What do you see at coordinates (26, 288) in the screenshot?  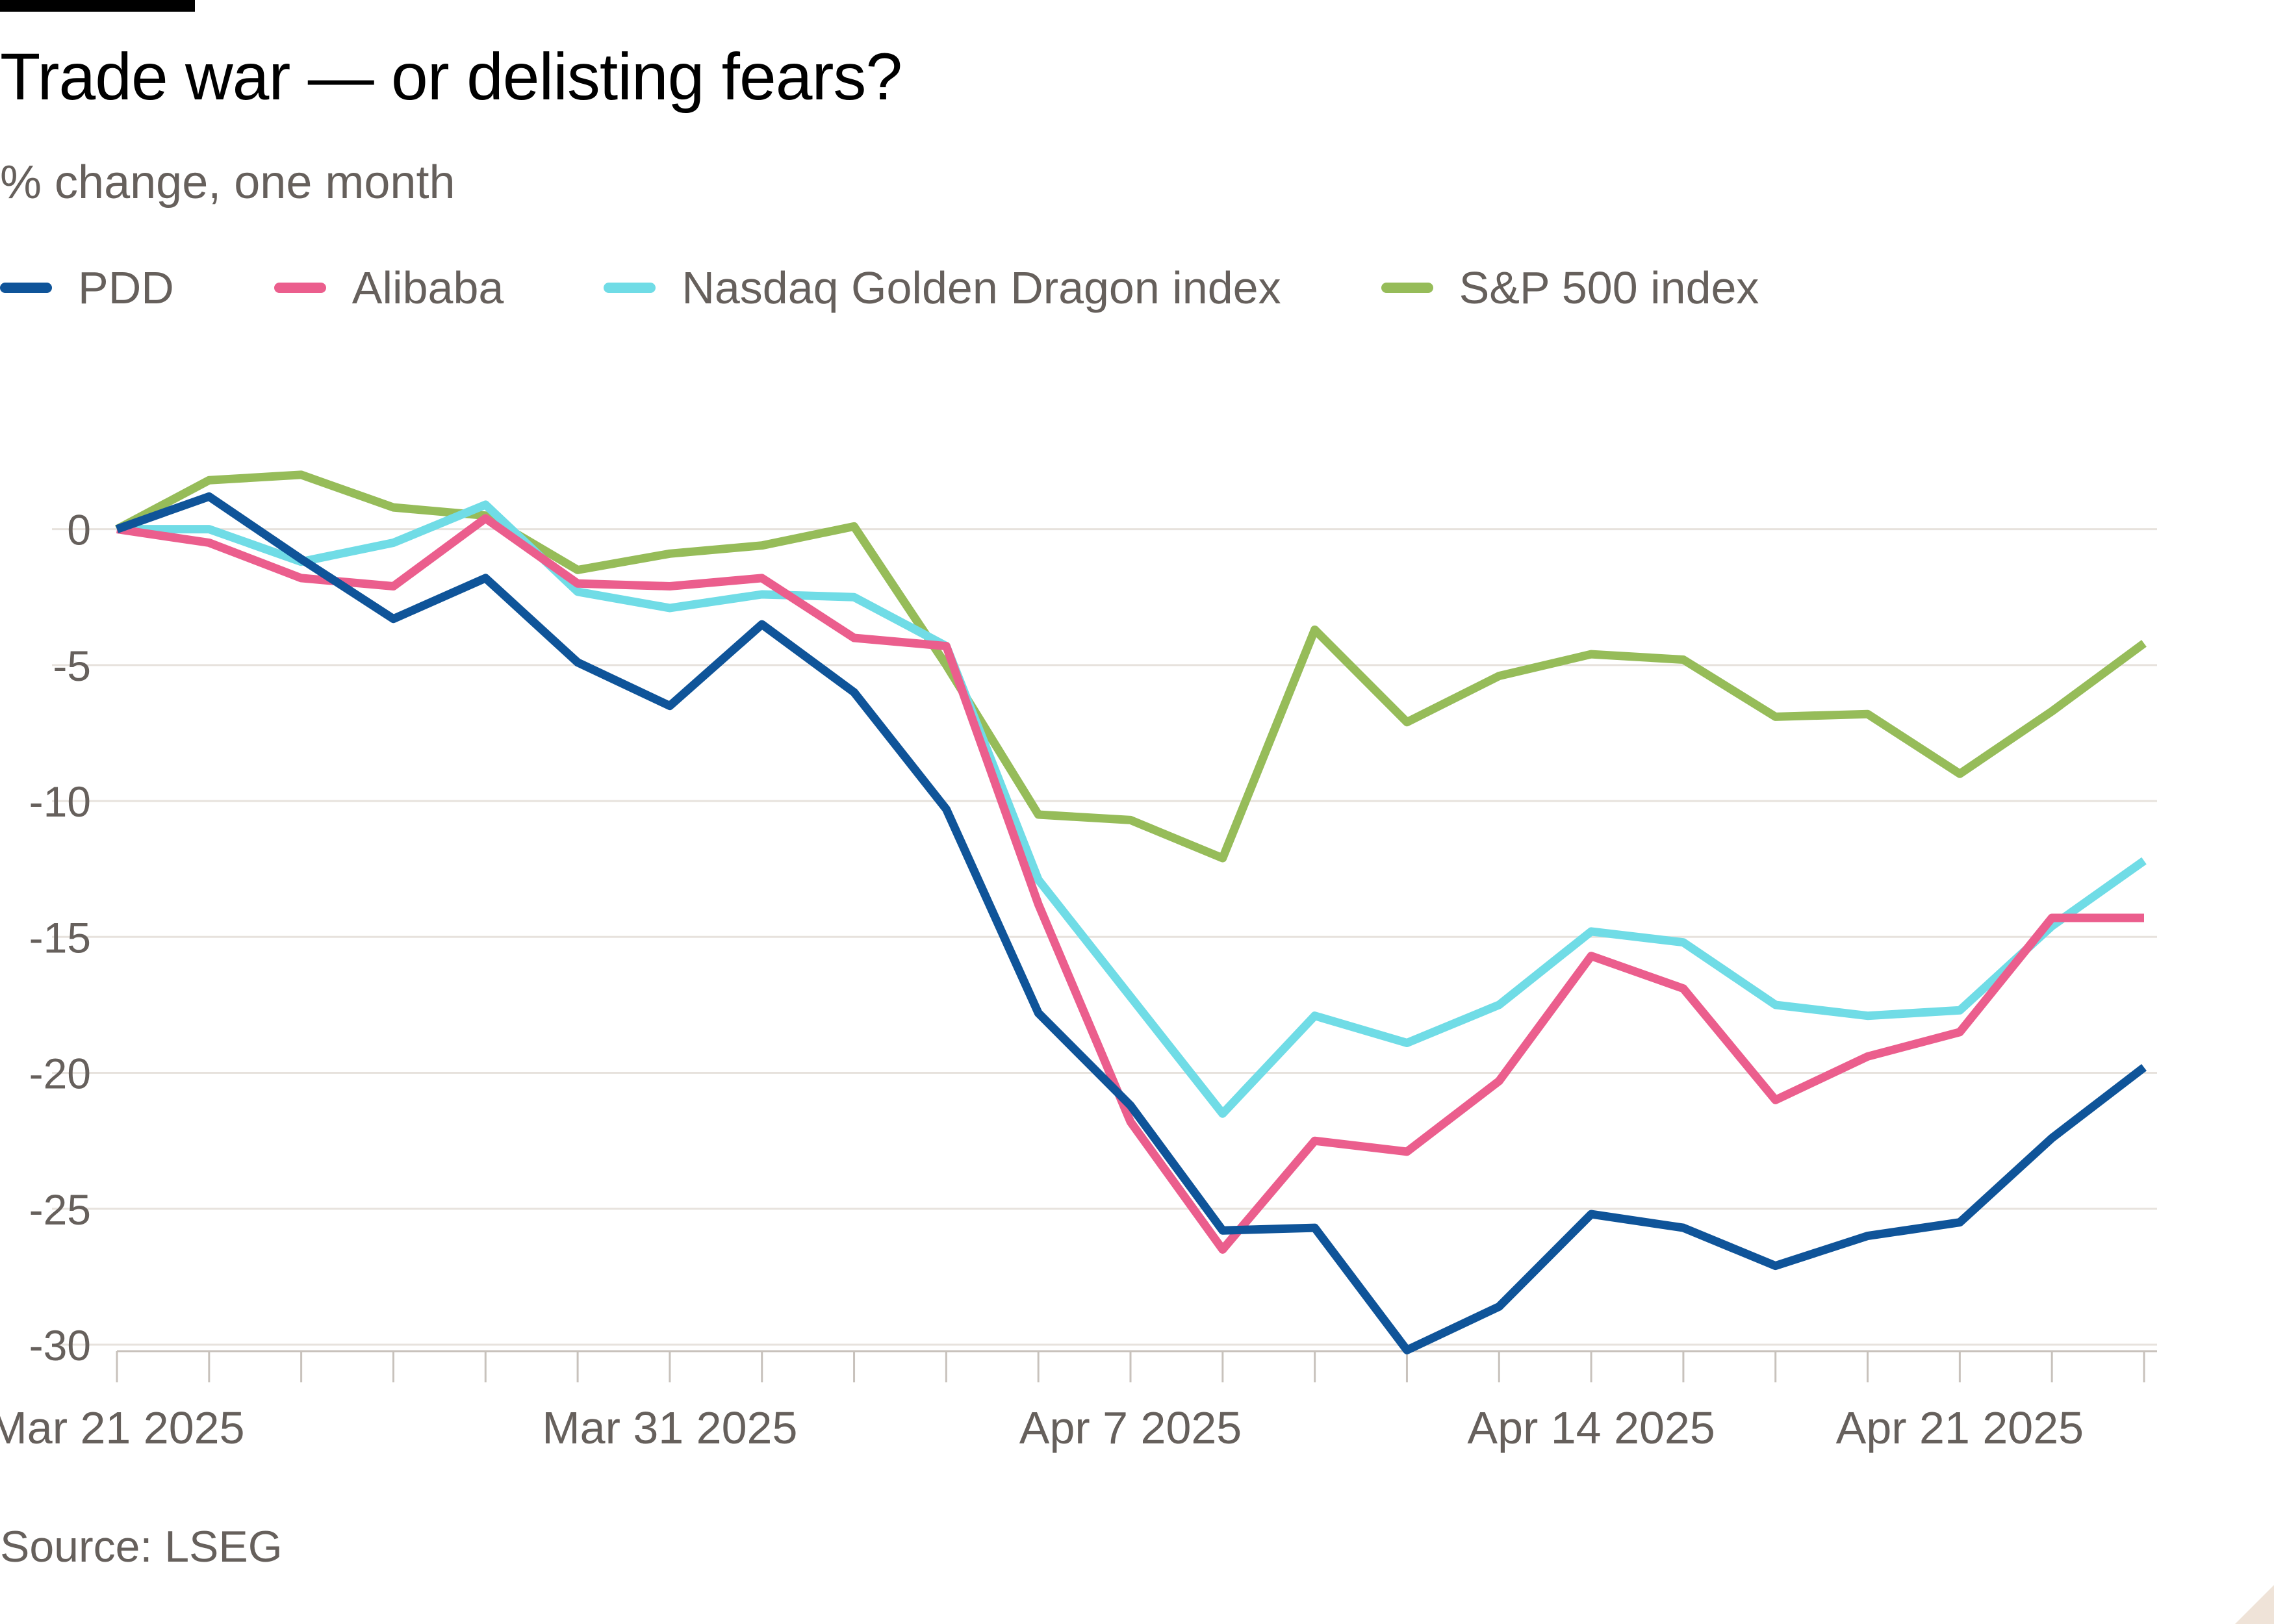 I see `legend-swatch-pdd` at bounding box center [26, 288].